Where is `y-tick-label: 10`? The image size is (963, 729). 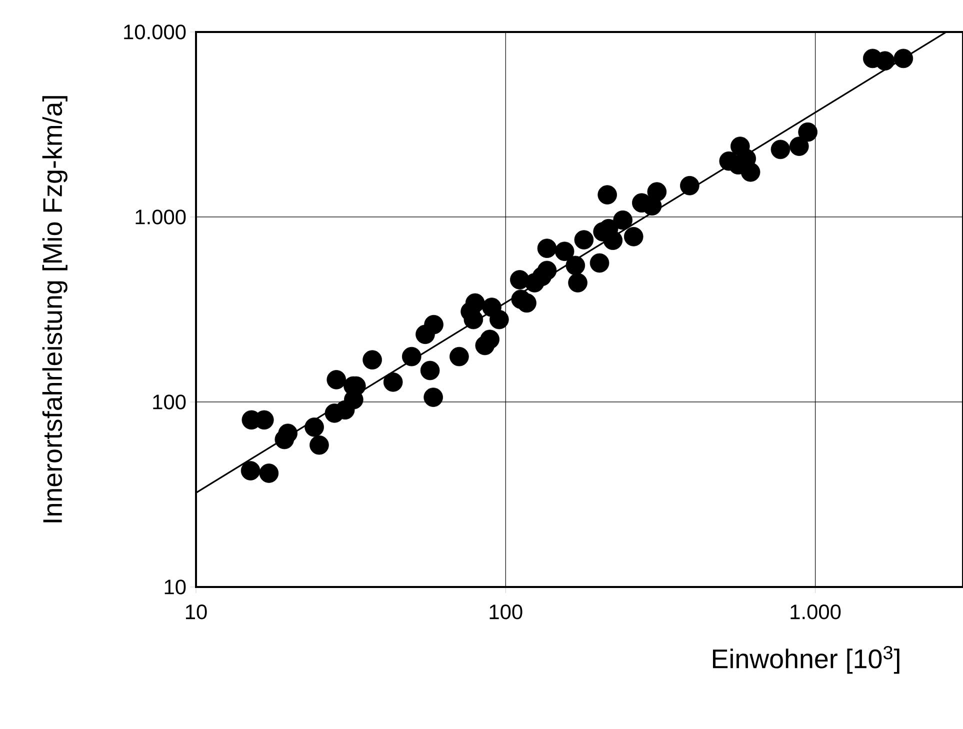 y-tick-label: 10 is located at coordinates (175, 587).